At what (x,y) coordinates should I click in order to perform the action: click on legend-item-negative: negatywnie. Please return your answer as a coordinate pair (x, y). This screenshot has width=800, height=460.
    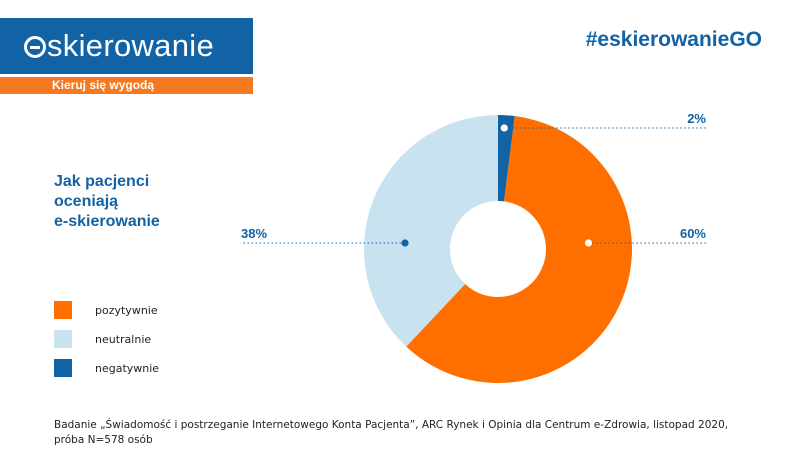
    Looking at the image, I should click on (106, 368).